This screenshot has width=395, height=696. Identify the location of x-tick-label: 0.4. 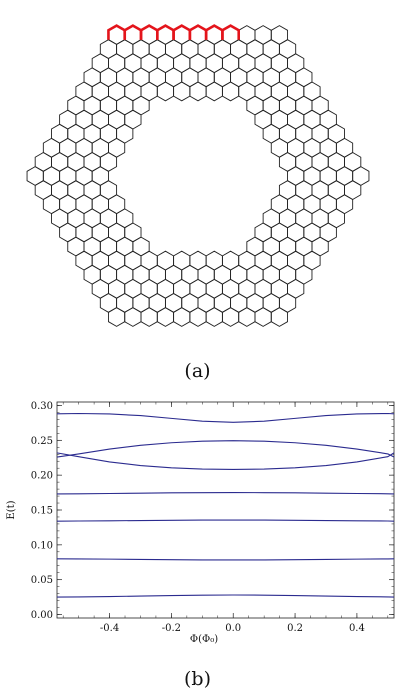
(357, 628).